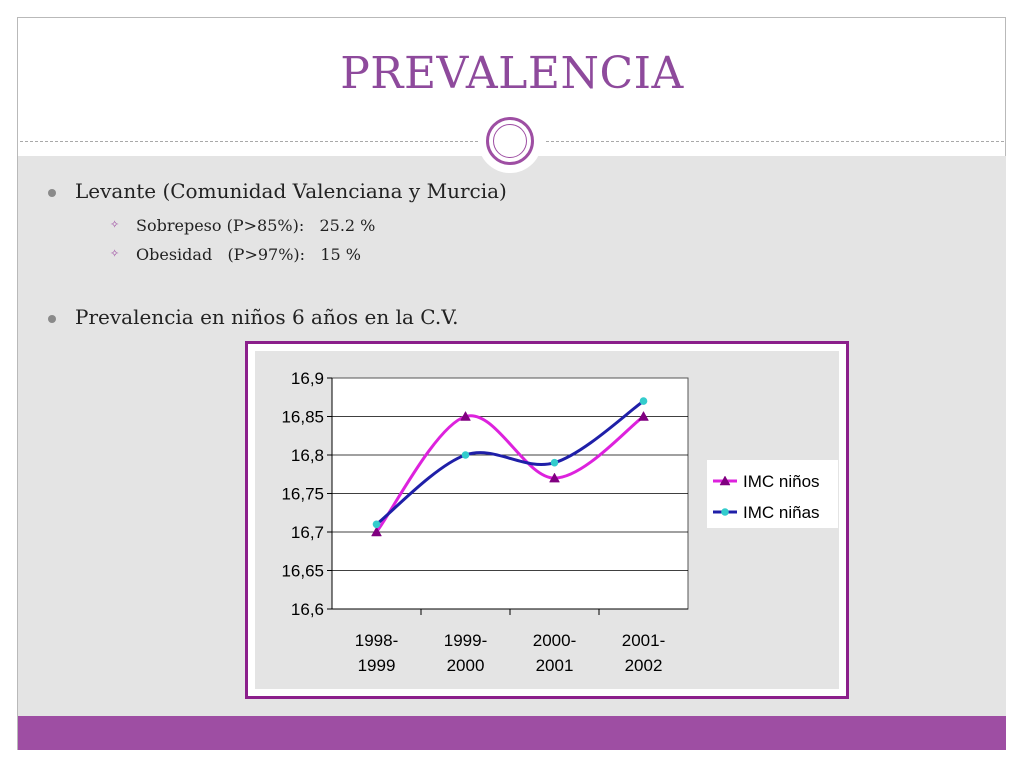  I want to click on bullet-text: Levante (Comunidad Valenciana y Murcia), so click(291, 191).